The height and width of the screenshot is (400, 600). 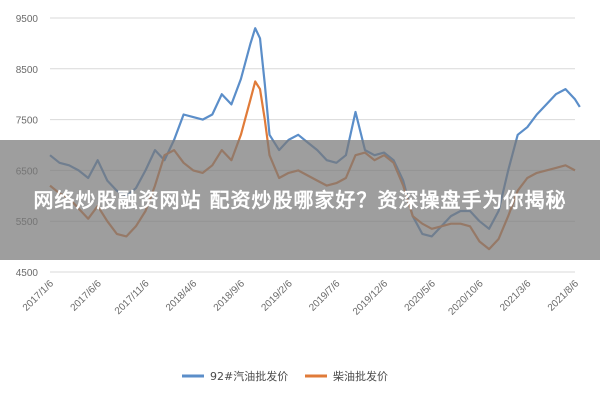 I want to click on x-tick-label: 2019/7/6, so click(x=325, y=296).